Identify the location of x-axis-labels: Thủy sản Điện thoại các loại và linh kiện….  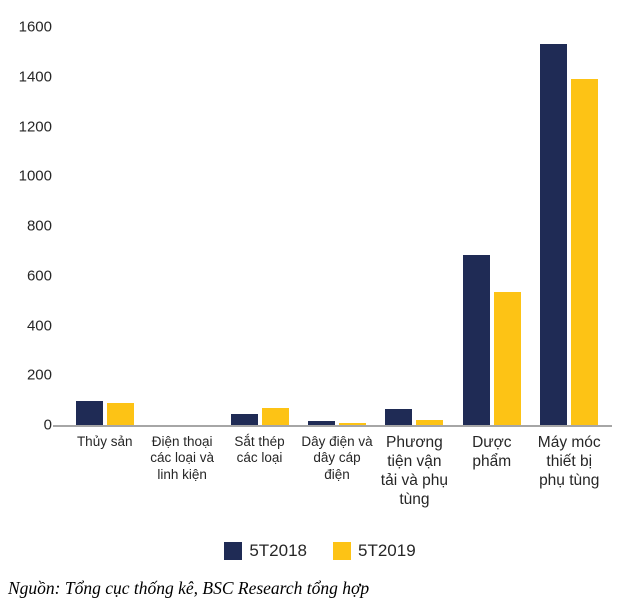
(337, 472).